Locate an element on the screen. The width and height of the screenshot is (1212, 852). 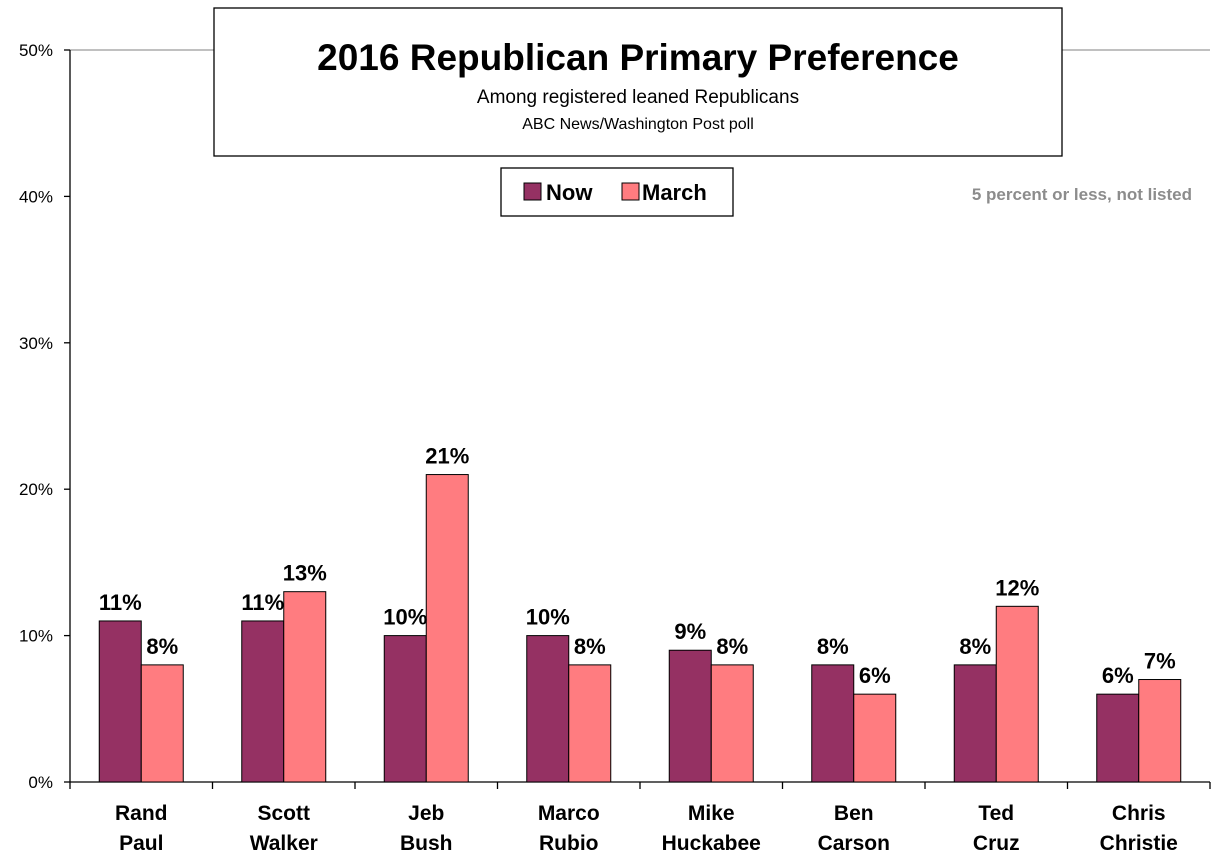
data-label-march: 6% is located at coordinates (875, 675).